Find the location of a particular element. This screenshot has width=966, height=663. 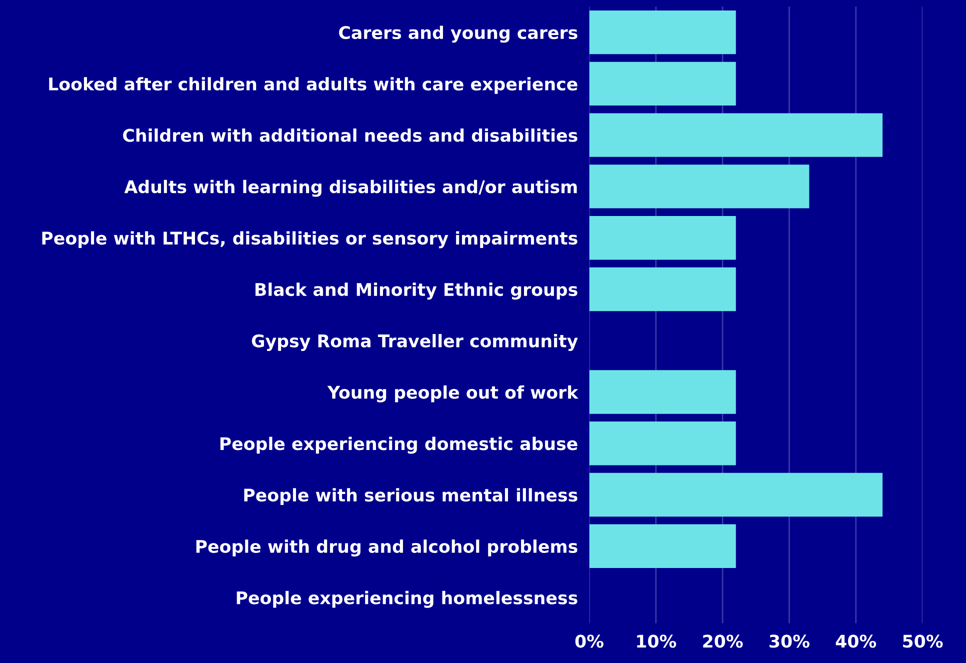

x-tick-label: 10% is located at coordinates (656, 641).